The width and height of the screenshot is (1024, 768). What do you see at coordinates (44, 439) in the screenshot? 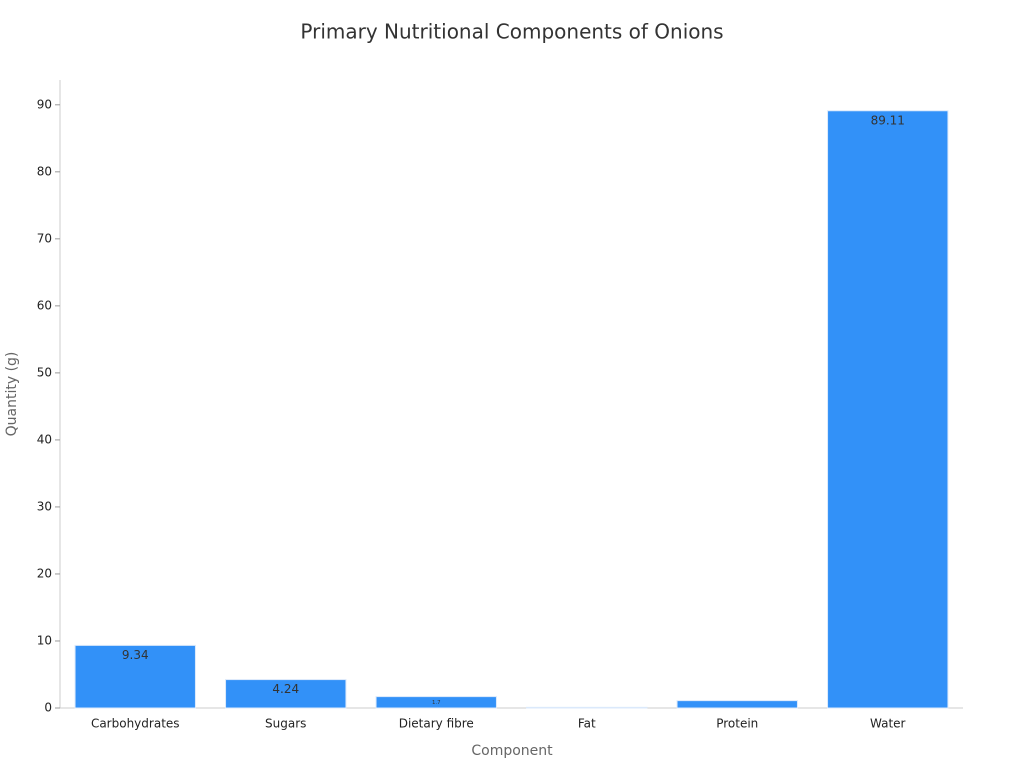
I see `y-tick-label: 40` at bounding box center [44, 439].